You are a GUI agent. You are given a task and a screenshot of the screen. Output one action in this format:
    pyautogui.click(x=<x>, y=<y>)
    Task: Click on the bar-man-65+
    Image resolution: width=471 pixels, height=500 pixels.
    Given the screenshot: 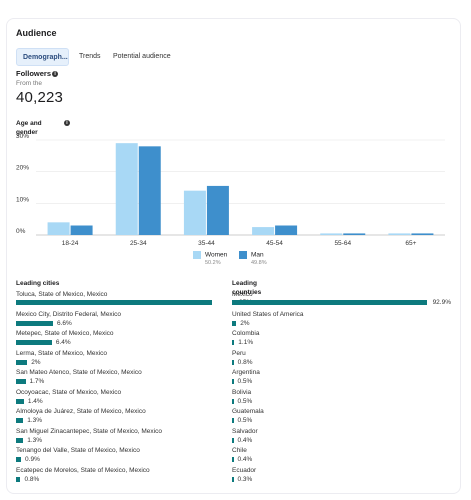 What is the action you would take?
    pyautogui.click(x=422, y=234)
    